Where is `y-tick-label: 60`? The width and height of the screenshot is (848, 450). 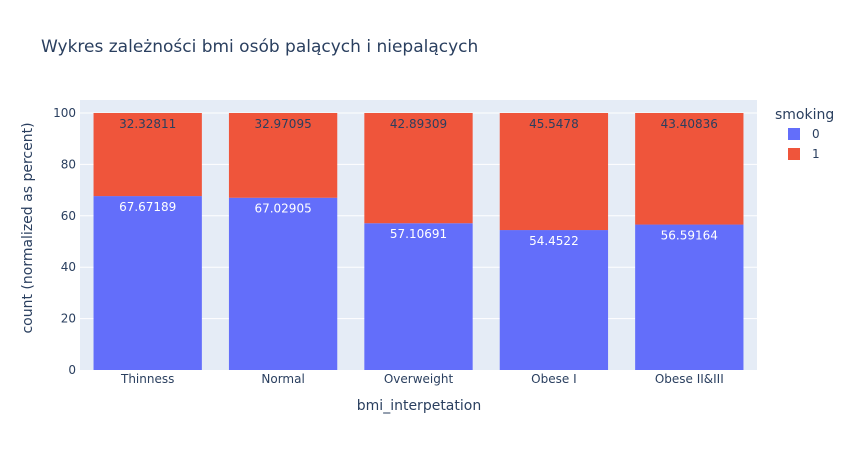 y-tick-label: 60 is located at coordinates (68, 216).